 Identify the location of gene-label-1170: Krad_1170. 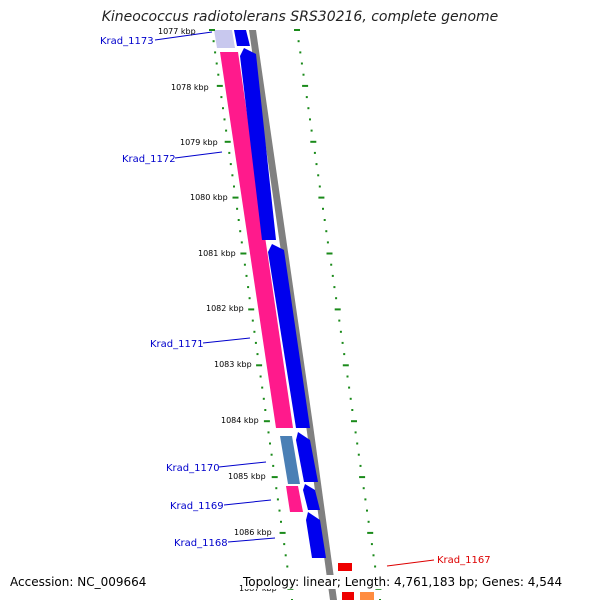
(193, 468).